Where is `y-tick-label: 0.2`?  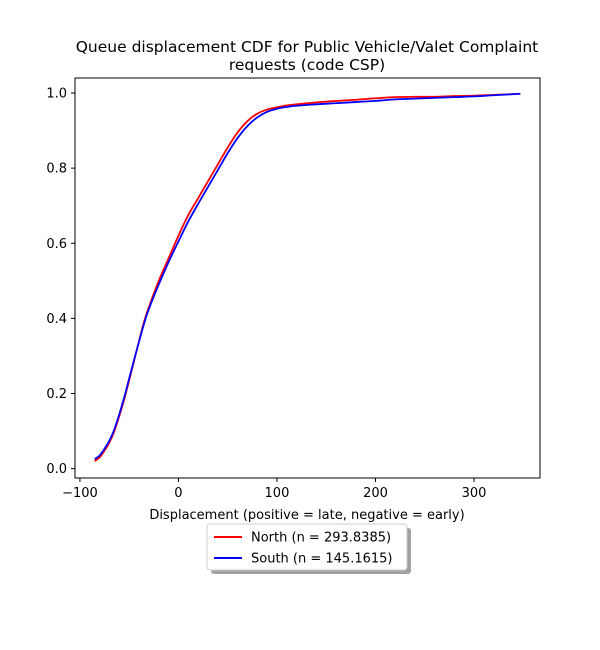
y-tick-label: 0.2 is located at coordinates (56, 394).